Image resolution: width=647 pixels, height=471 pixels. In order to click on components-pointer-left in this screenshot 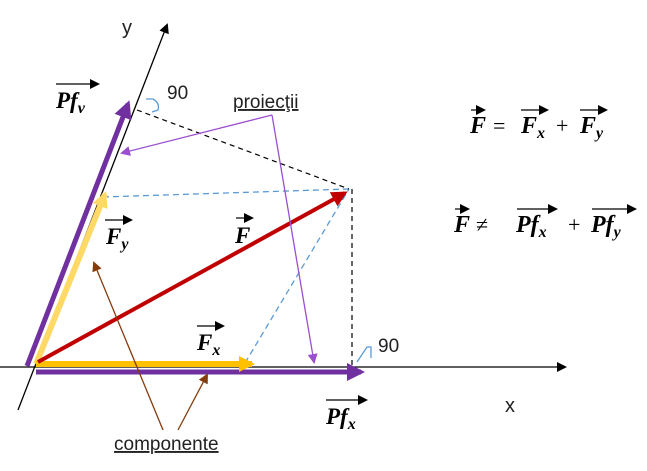, I will do `click(128, 346)`.